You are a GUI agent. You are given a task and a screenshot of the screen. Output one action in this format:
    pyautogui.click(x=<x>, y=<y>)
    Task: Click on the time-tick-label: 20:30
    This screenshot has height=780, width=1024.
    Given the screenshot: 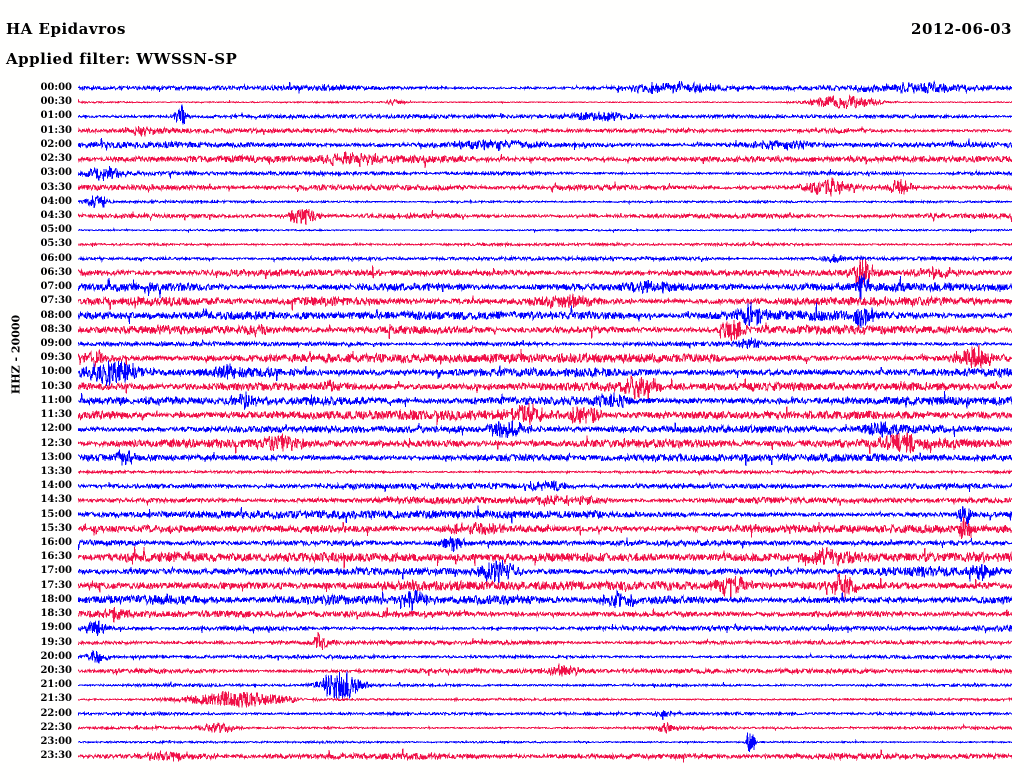 What is the action you would take?
    pyautogui.click(x=56, y=671)
    